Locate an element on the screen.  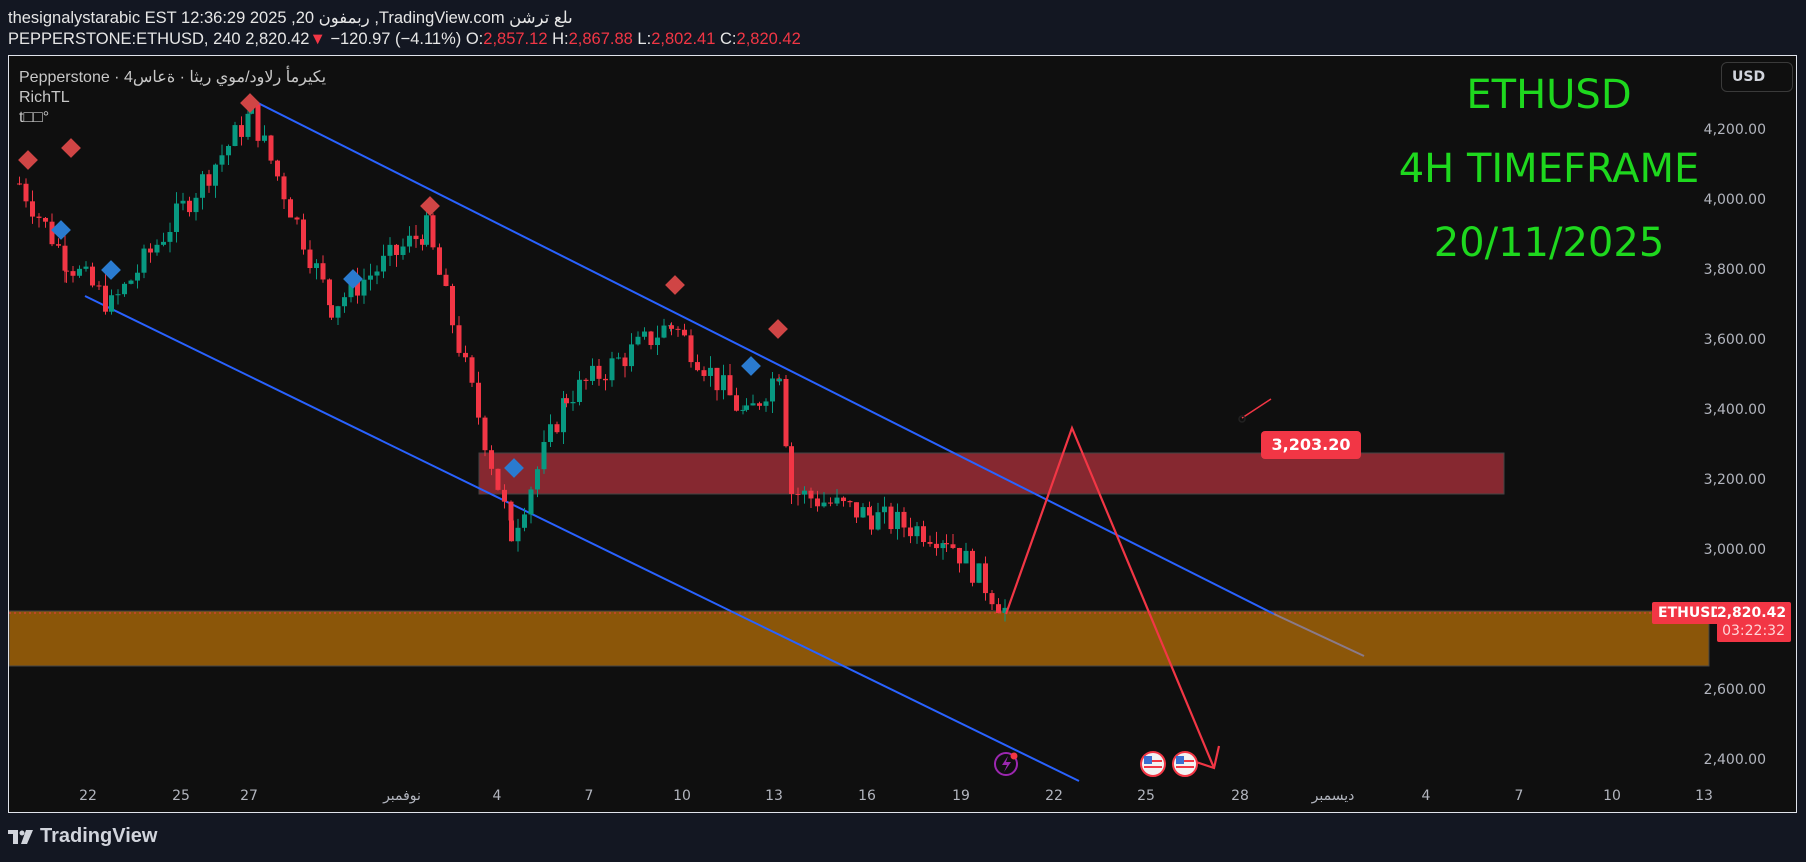
lightning-event-icon is located at coordinates (1006, 764).